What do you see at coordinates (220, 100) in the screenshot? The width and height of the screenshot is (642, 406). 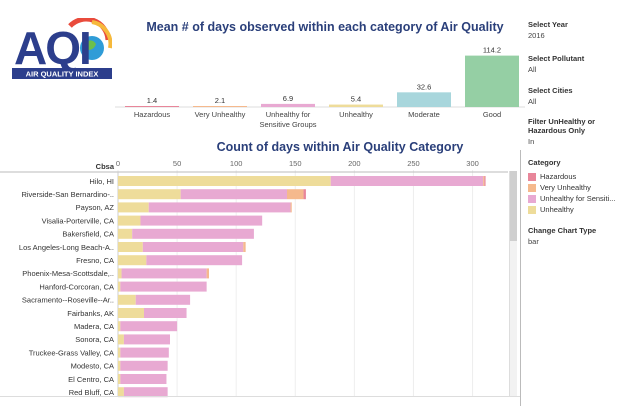 I see `top-bar-value: 2.1` at bounding box center [220, 100].